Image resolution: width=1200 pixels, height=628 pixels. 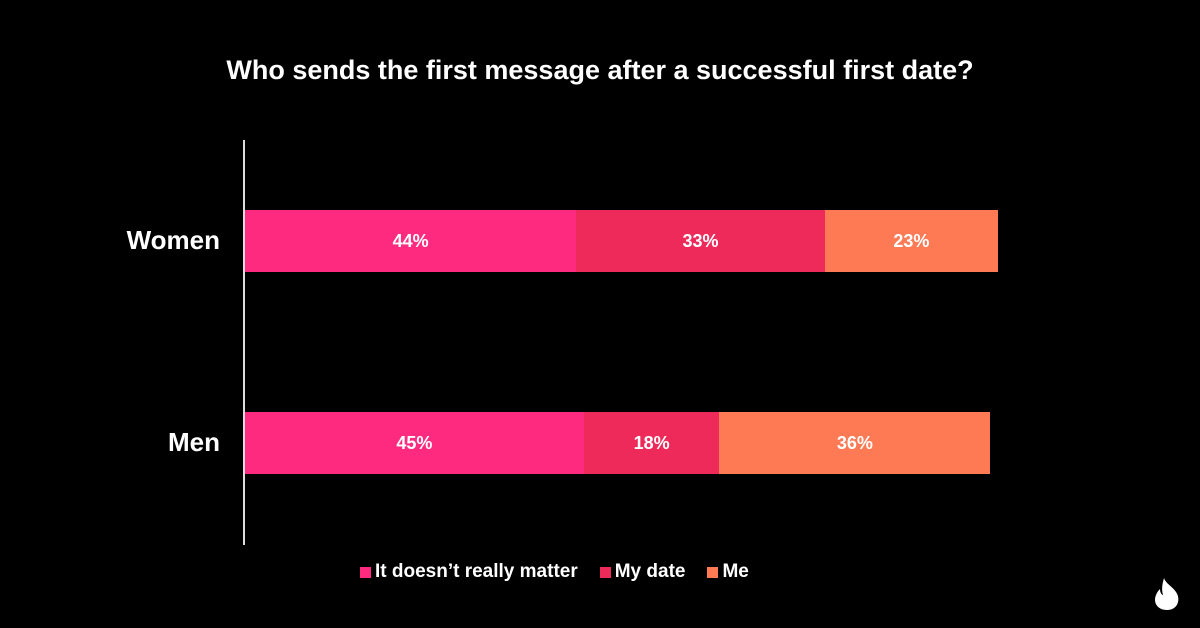 I want to click on data-label: 44%, so click(x=410, y=240).